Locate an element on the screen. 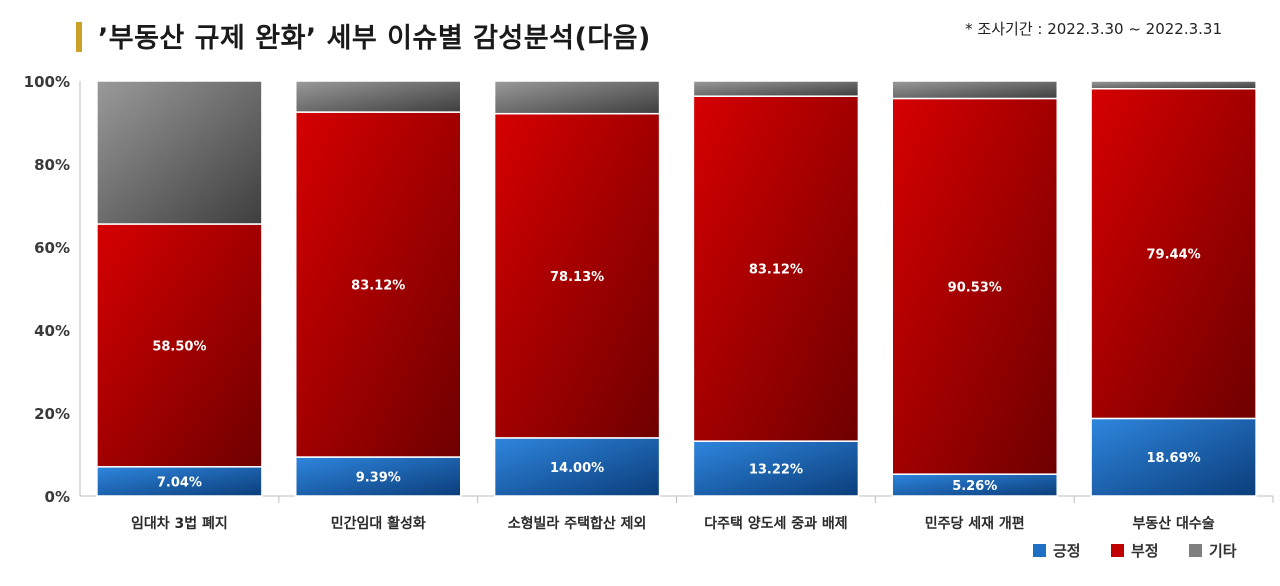  data-label-positive: 5.26% is located at coordinates (974, 486).